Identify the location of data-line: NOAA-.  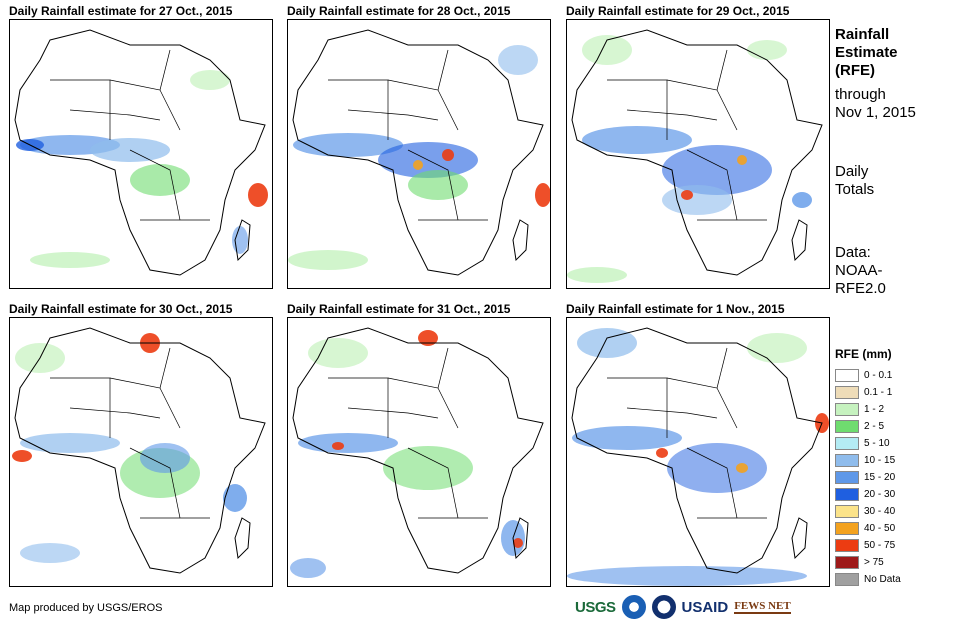
(859, 270).